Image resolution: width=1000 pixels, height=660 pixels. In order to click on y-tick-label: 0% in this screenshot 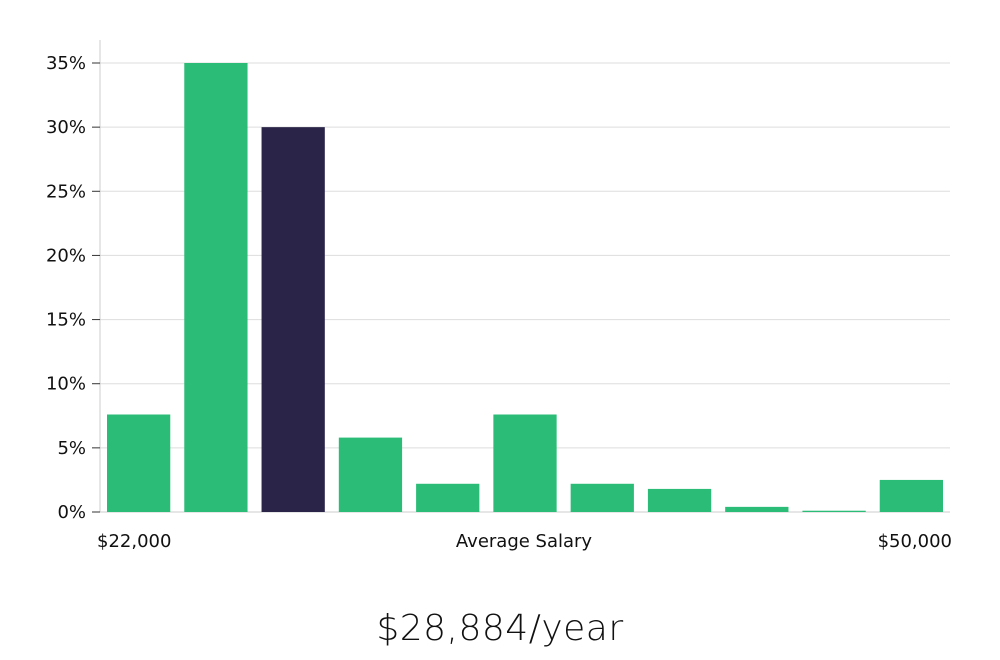, I will do `click(71, 512)`.